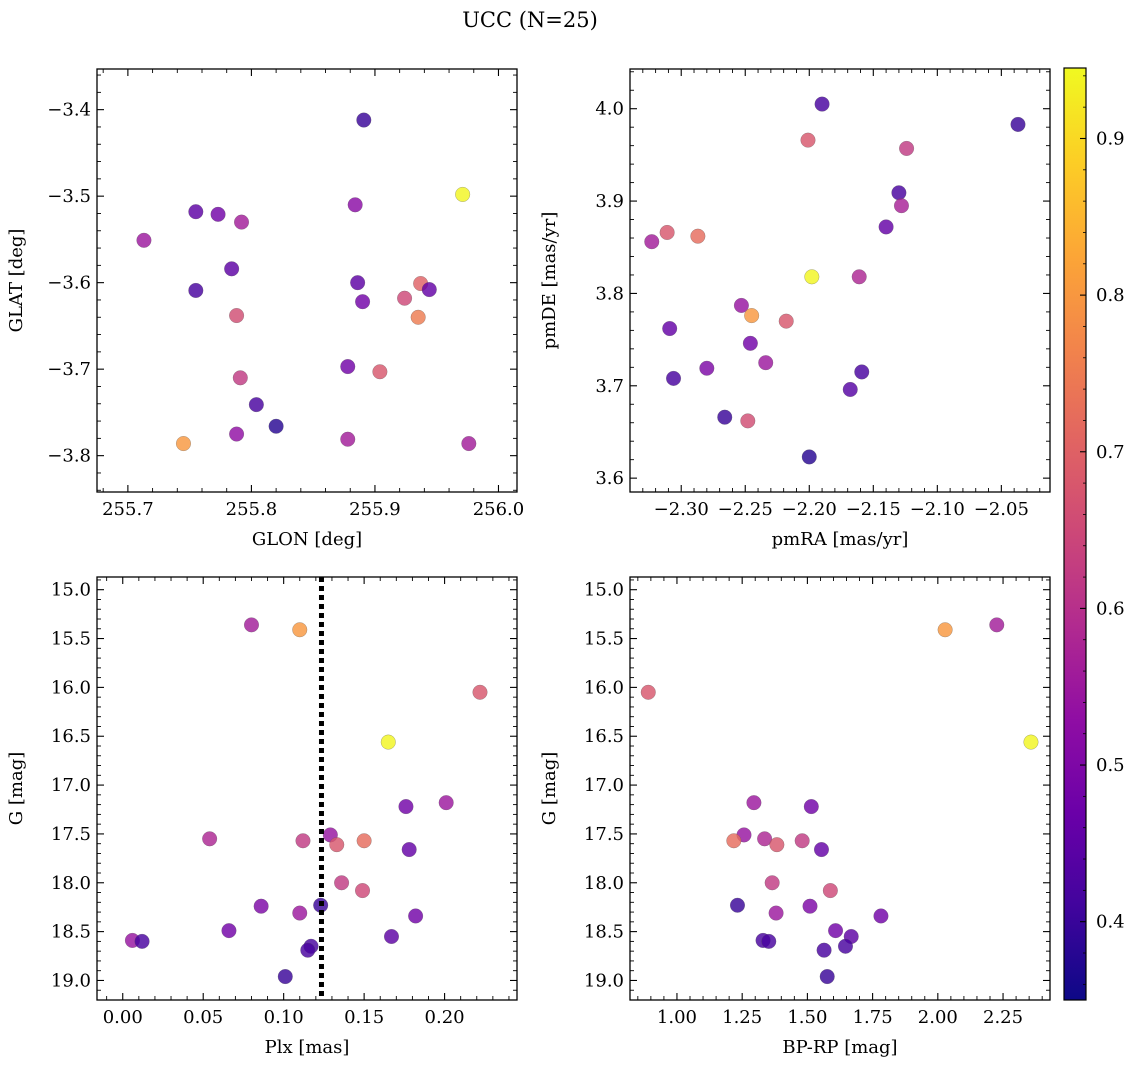 The width and height of the screenshot is (1136, 1068). Describe the element at coordinates (677, 1017) in the screenshot. I see `x-tick-label: 1.00` at that location.